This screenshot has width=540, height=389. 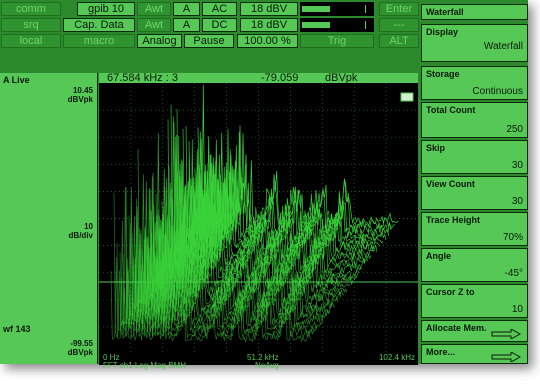 I want to click on awt-a-1: Awt, so click(x=154, y=9).